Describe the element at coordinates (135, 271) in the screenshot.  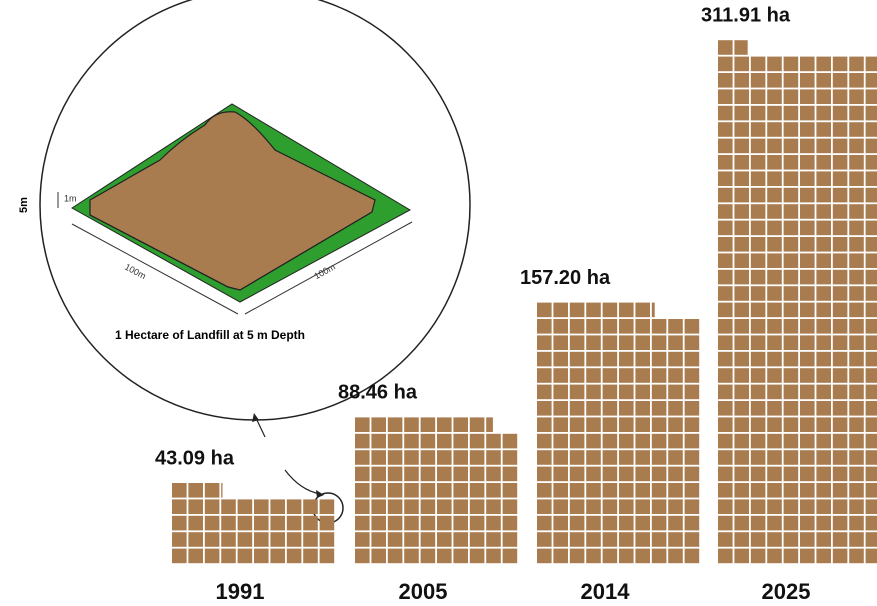
I see `side-label: 100m` at that location.